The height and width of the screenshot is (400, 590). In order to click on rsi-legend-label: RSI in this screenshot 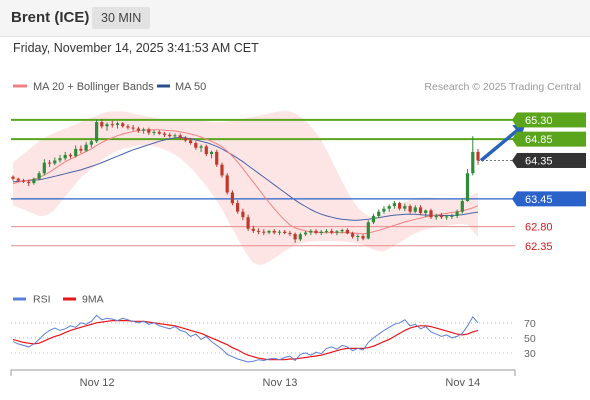, I will do `click(42, 300)`.